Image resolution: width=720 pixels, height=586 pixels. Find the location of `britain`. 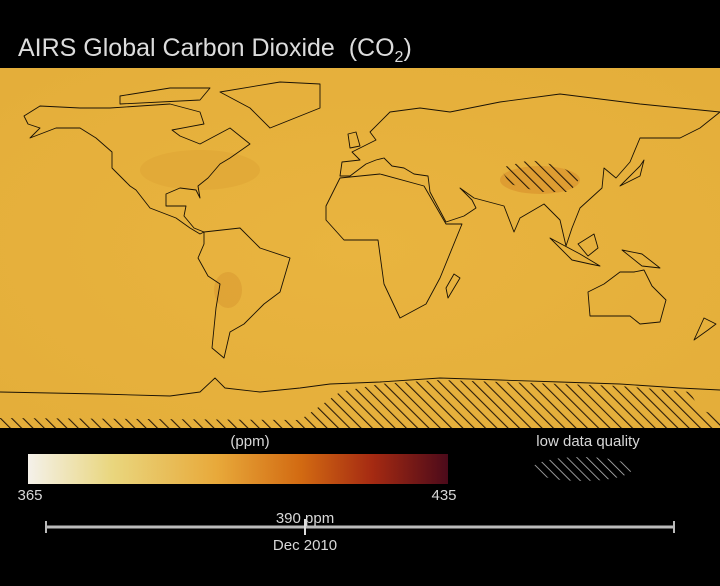

britain is located at coordinates (354, 140).